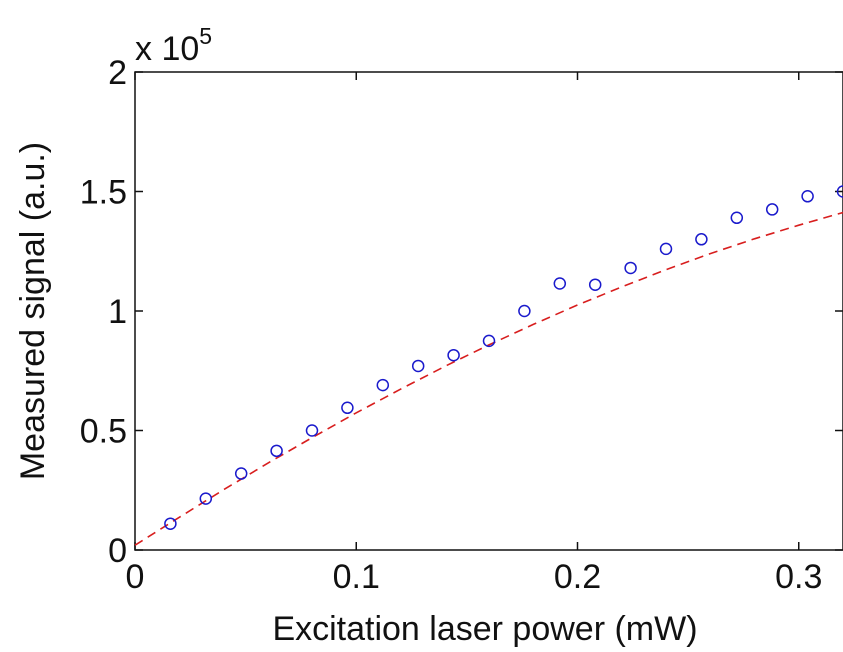  What do you see at coordinates (117, 312) in the screenshot?
I see `y-tick-label: 1` at bounding box center [117, 312].